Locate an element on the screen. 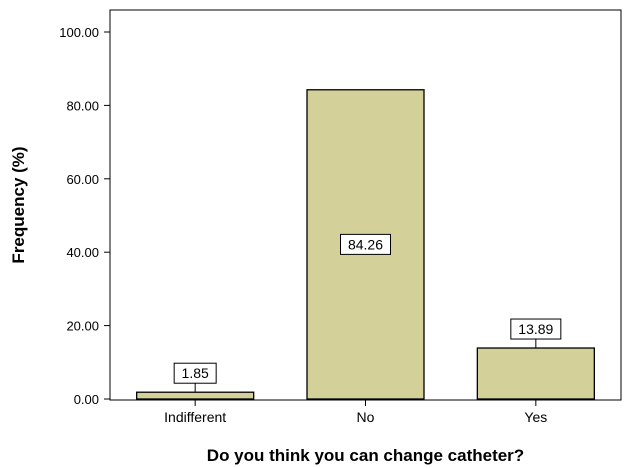 The image size is (626, 468). data-label: 13.89 is located at coordinates (535, 329).